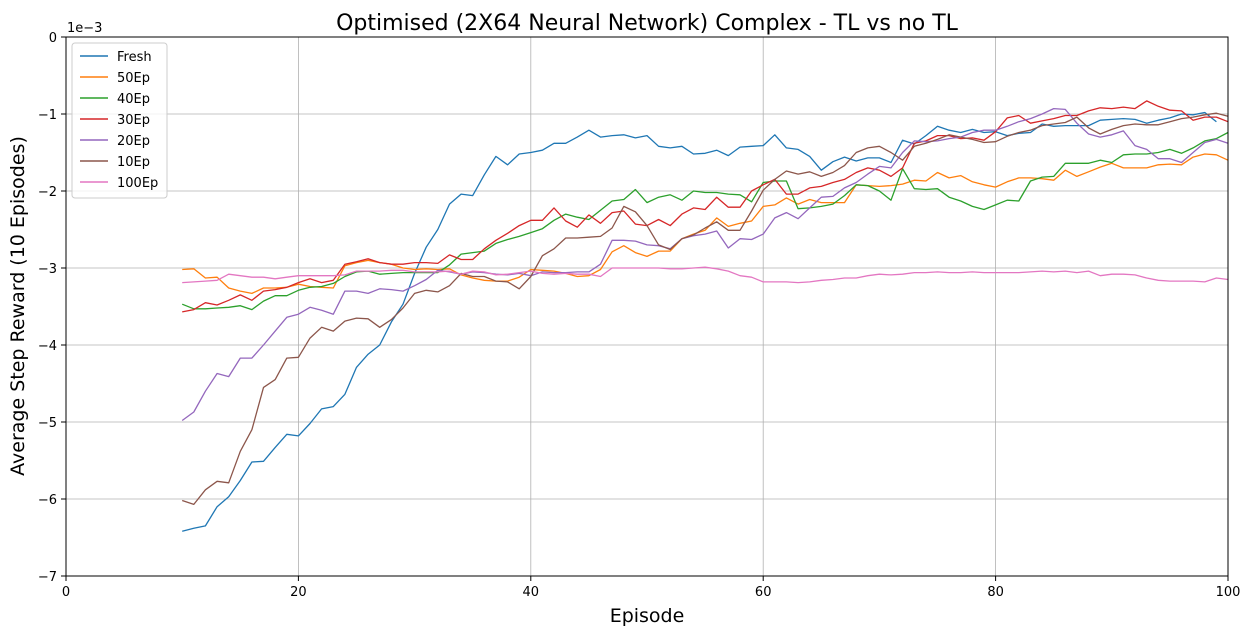 The width and height of the screenshot is (1251, 635). I want to click on x-tick-label: 20, so click(298, 592).